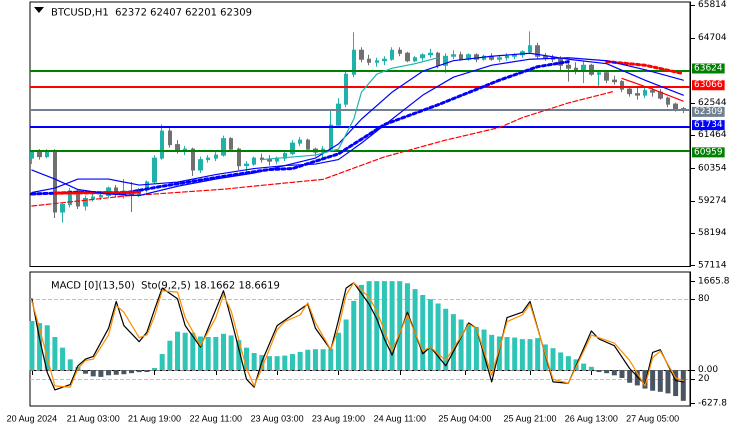 The width and height of the screenshot is (750, 430). I want to click on x-tick-label: 27 Aug 05:00, so click(653, 419).